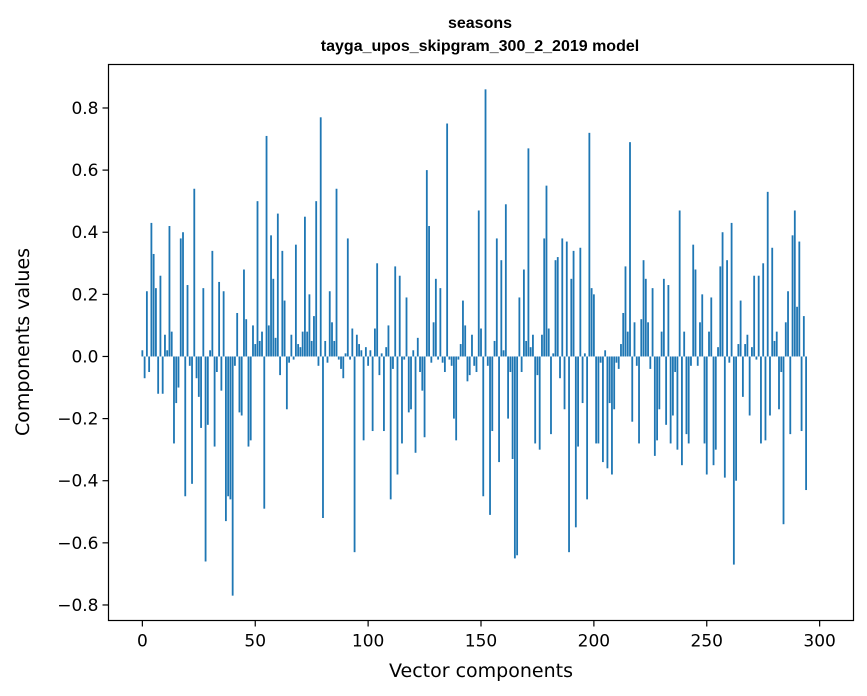  I want to click on y-axis-ticks: −0.8 −0.6 −0.4 −0.2 0.0 0.2 0.4 0.6 0.8, so click(83, 357).